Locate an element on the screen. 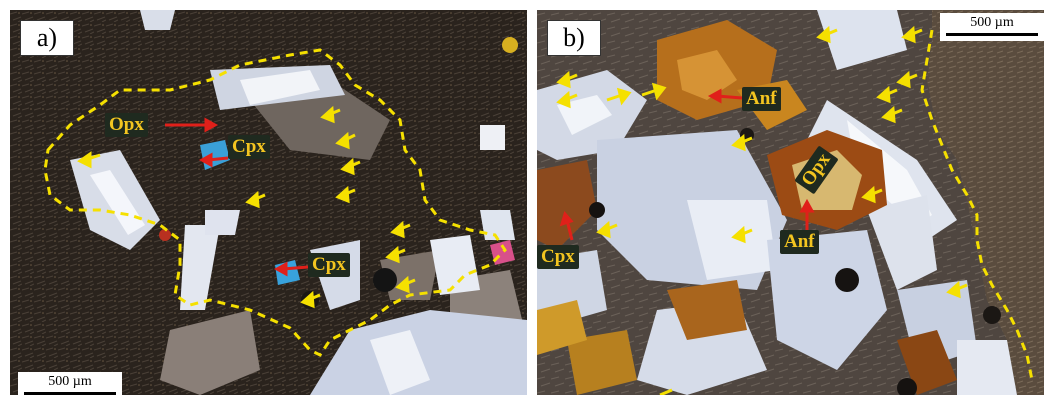  scale-bar-b: 500 µm is located at coordinates (992, 27).